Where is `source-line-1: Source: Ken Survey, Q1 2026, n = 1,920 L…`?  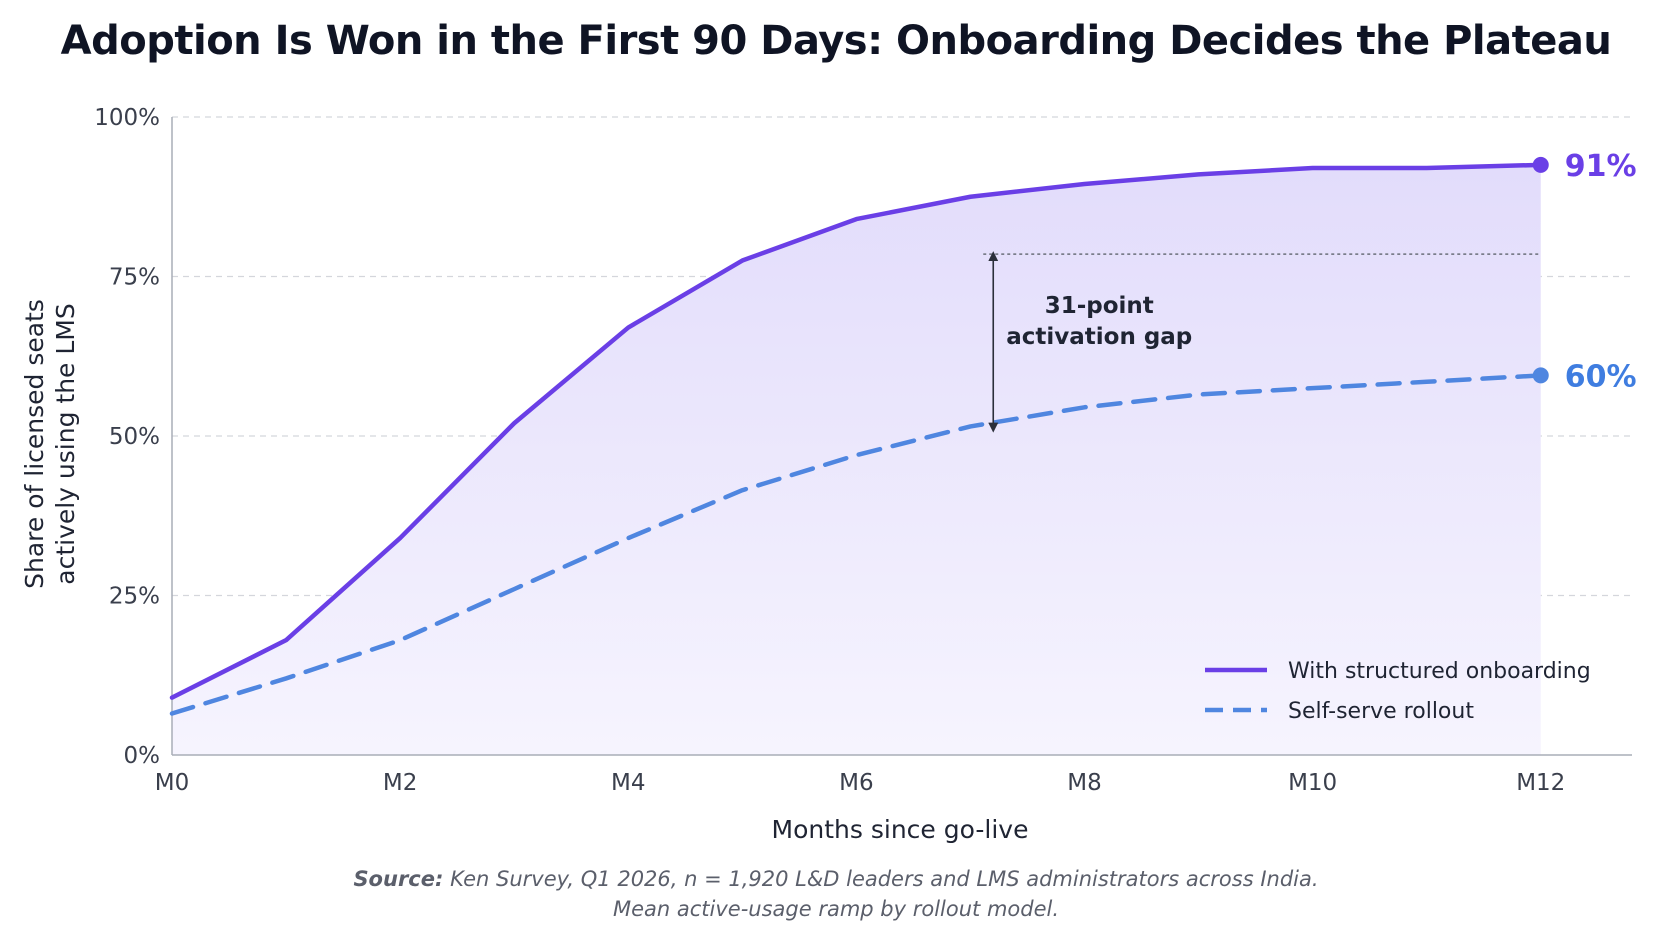
source-line-1: Source: Ken Survey, Q1 2026, n = 1,920 L… is located at coordinates (835, 879).